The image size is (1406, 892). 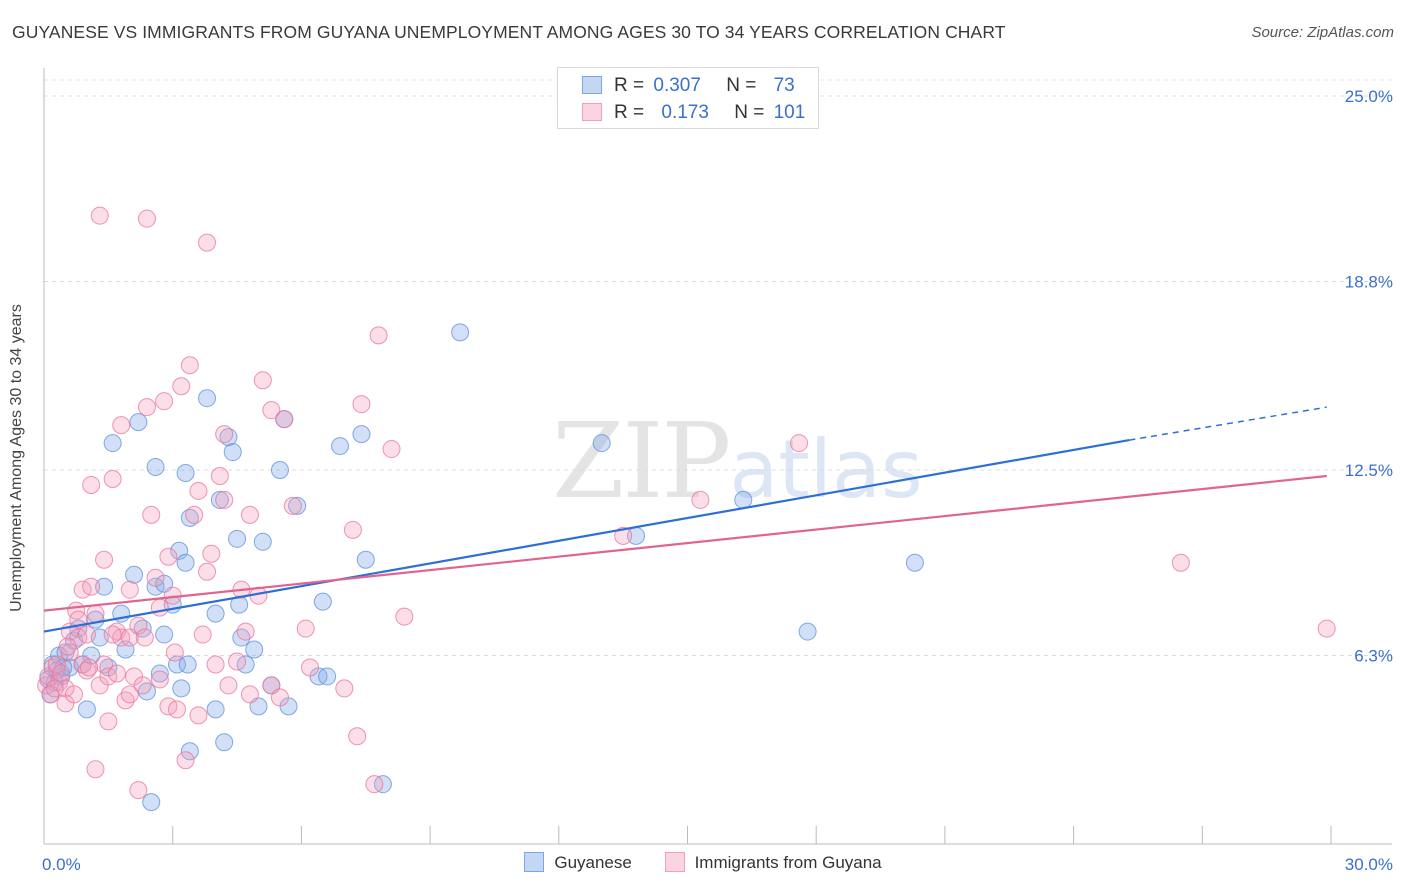 I want to click on r-value: 0.173, so click(x=685, y=112).